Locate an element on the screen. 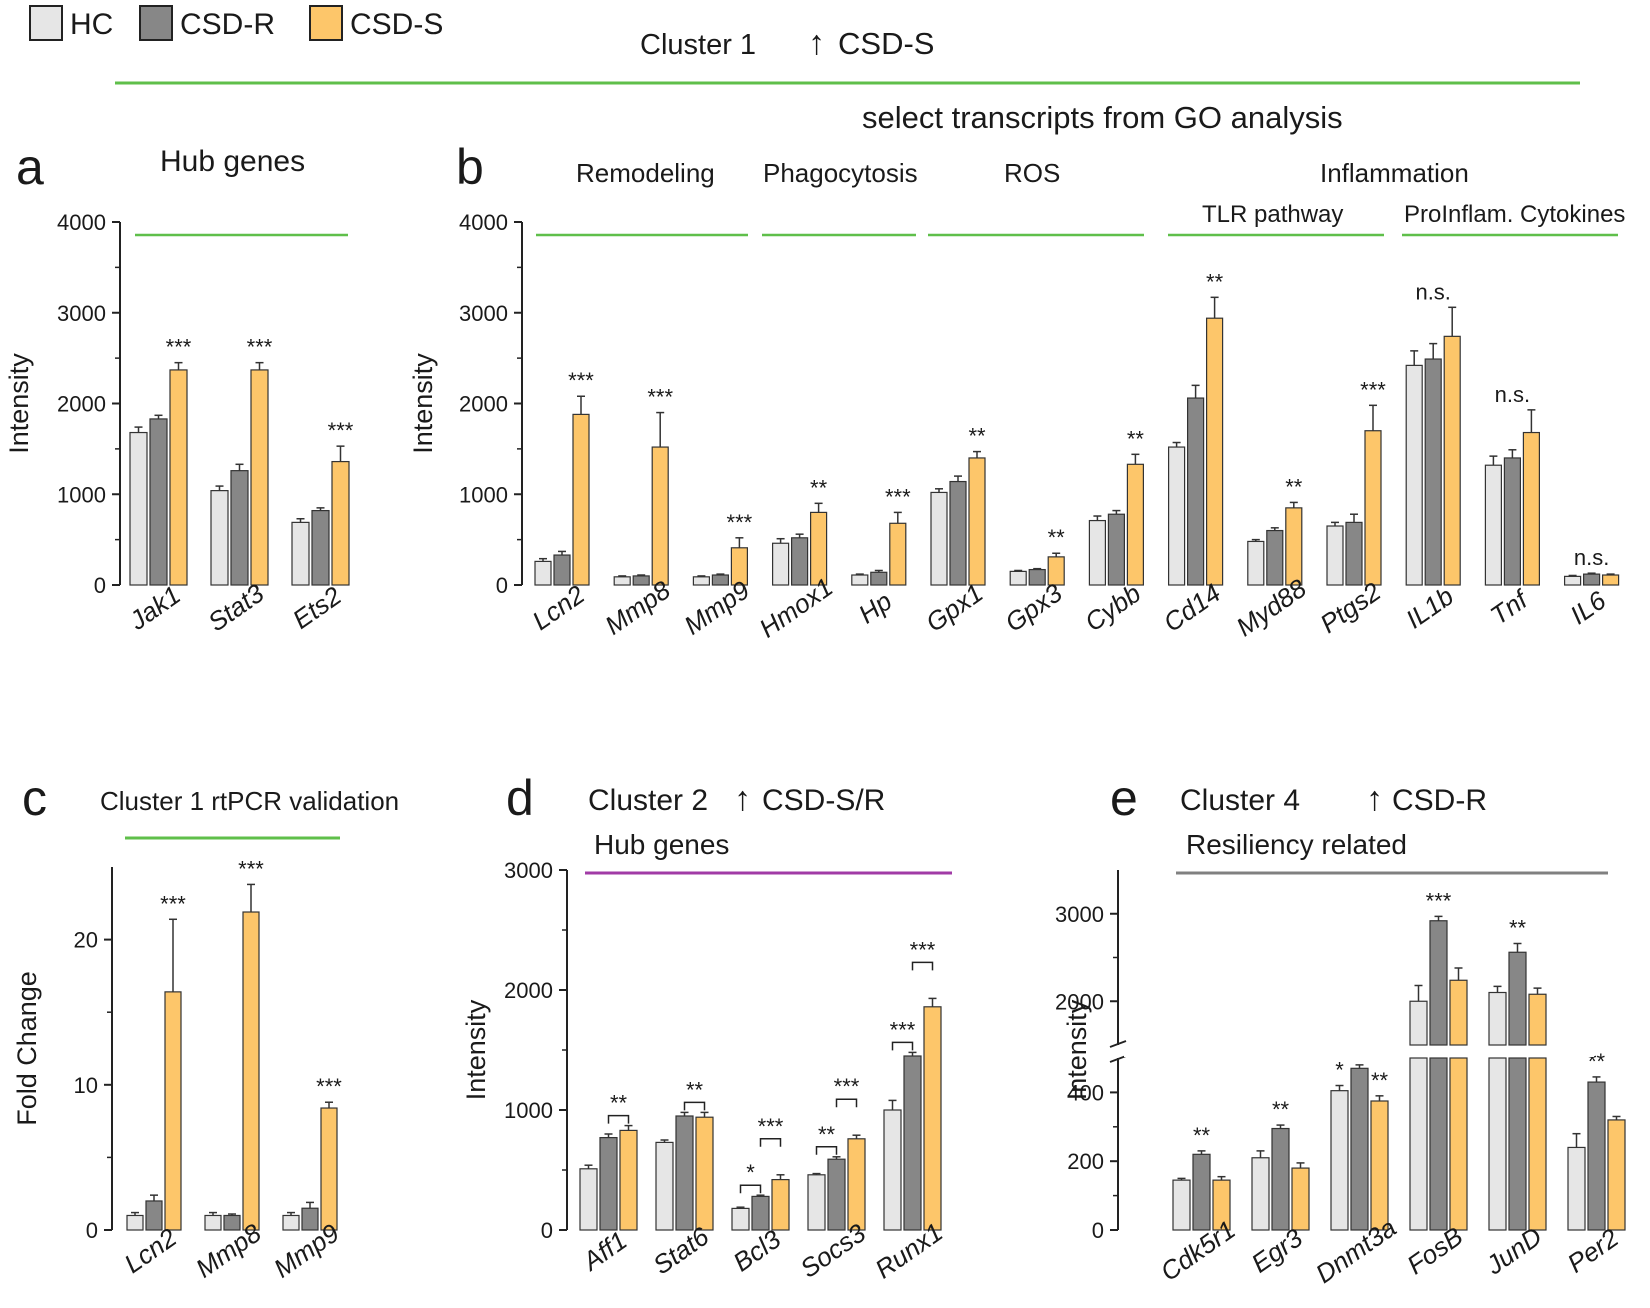 This screenshot has width=1650, height=1308. bar-hp-hc is located at coordinates (860, 580).